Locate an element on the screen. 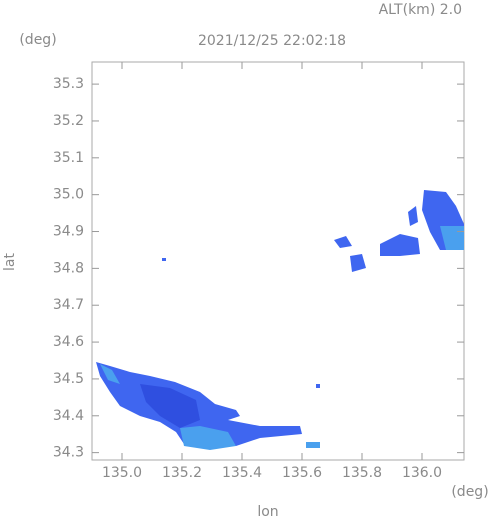 This screenshot has height=521, width=491. y-unit: (deg) is located at coordinates (37, 40).